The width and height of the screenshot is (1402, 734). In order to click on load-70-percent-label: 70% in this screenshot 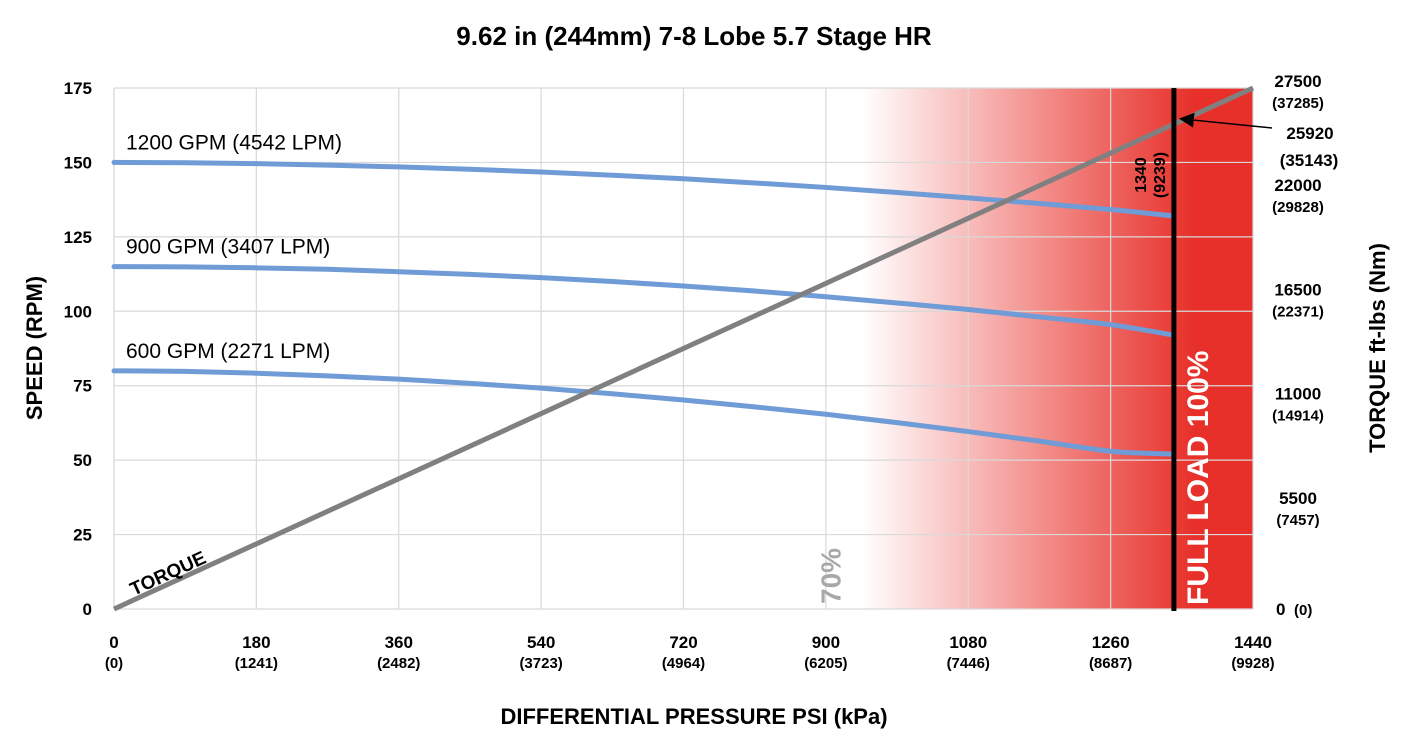, I will do `click(830, 576)`.